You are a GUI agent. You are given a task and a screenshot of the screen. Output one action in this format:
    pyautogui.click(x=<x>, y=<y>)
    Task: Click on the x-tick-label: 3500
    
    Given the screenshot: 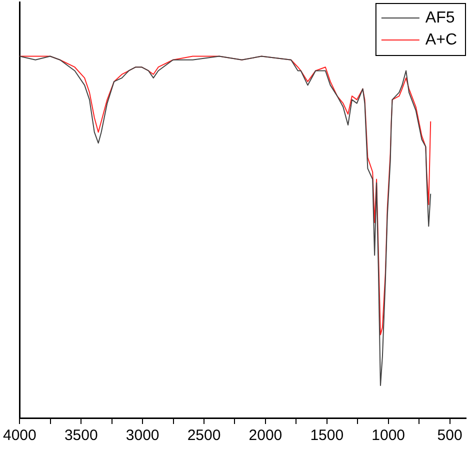 What is the action you would take?
    pyautogui.click(x=81, y=435)
    